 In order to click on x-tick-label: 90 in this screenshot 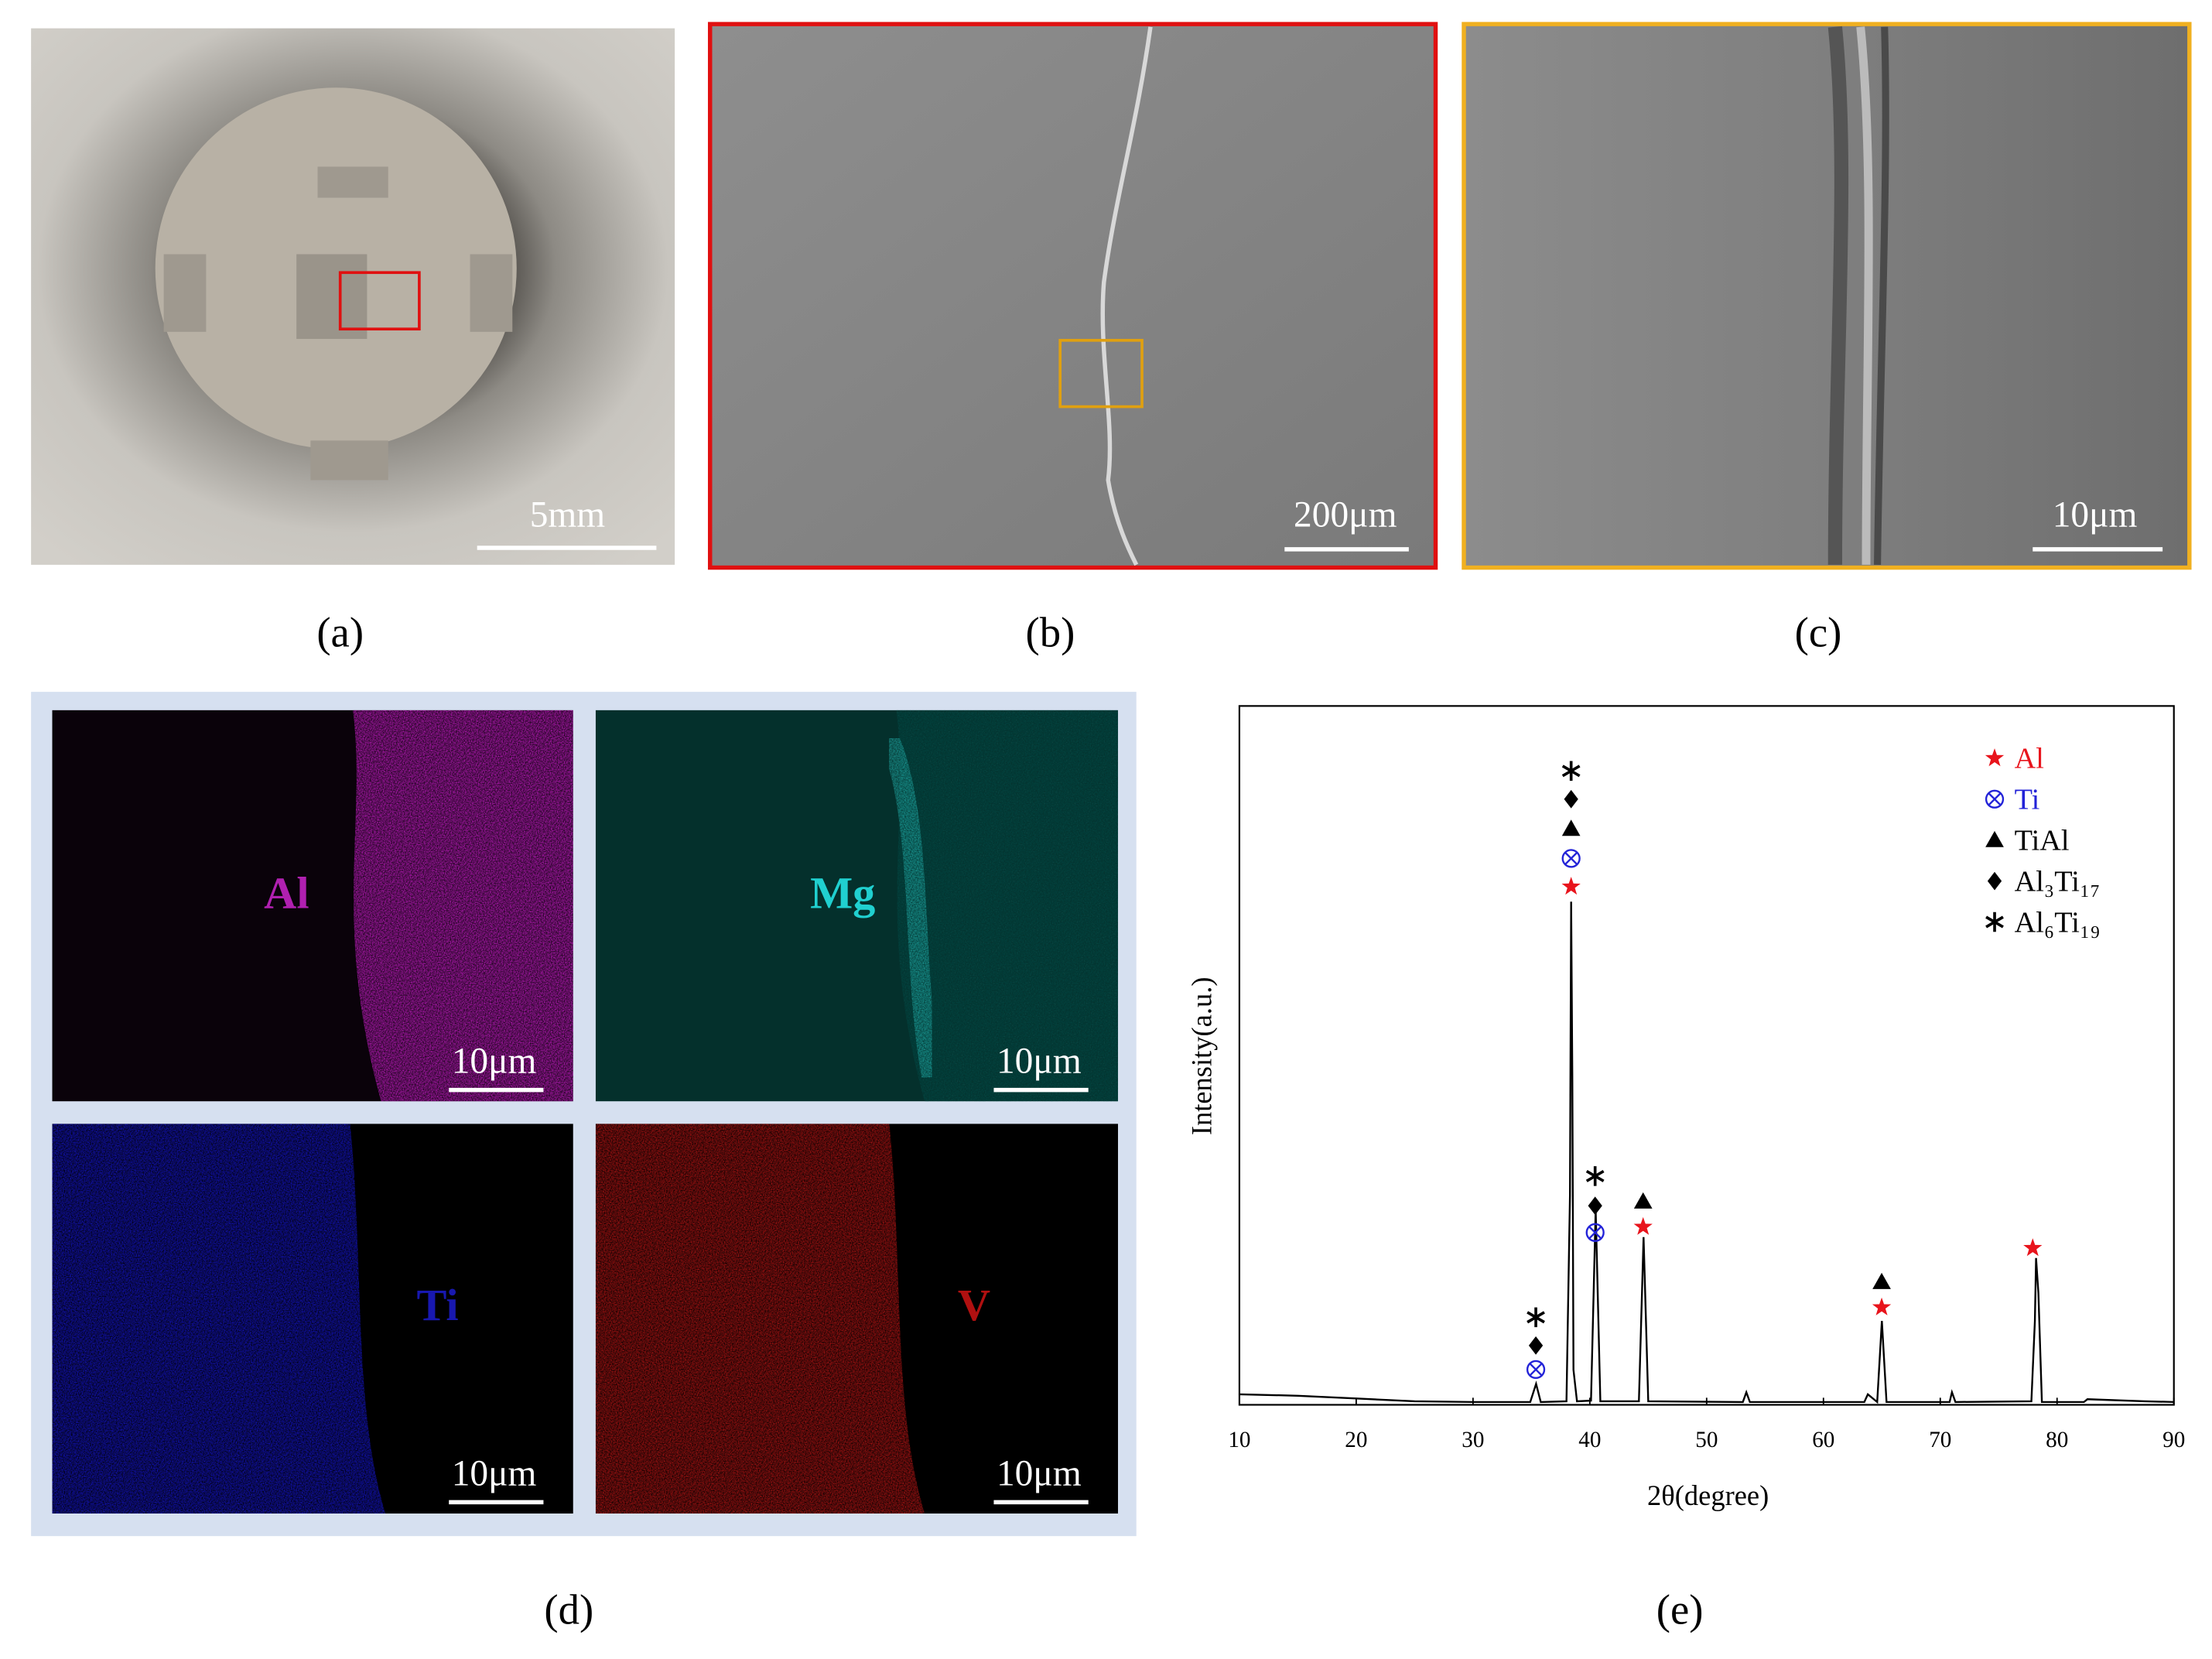, I will do `click(2173, 1440)`.